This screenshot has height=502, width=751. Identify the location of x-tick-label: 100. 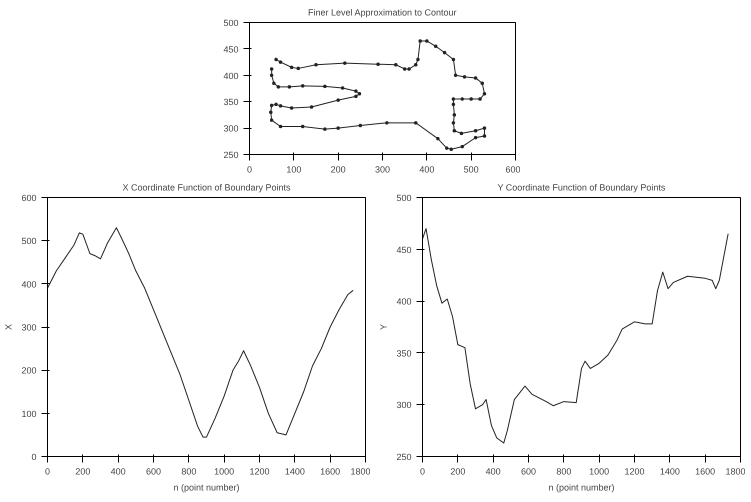
(294, 169).